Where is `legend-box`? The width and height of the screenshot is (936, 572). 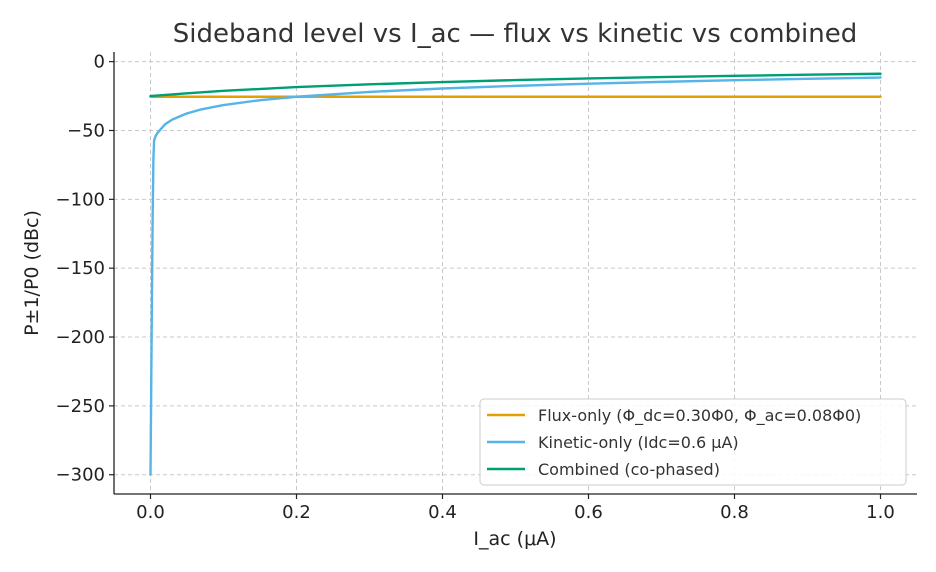 legend-box is located at coordinates (693, 442).